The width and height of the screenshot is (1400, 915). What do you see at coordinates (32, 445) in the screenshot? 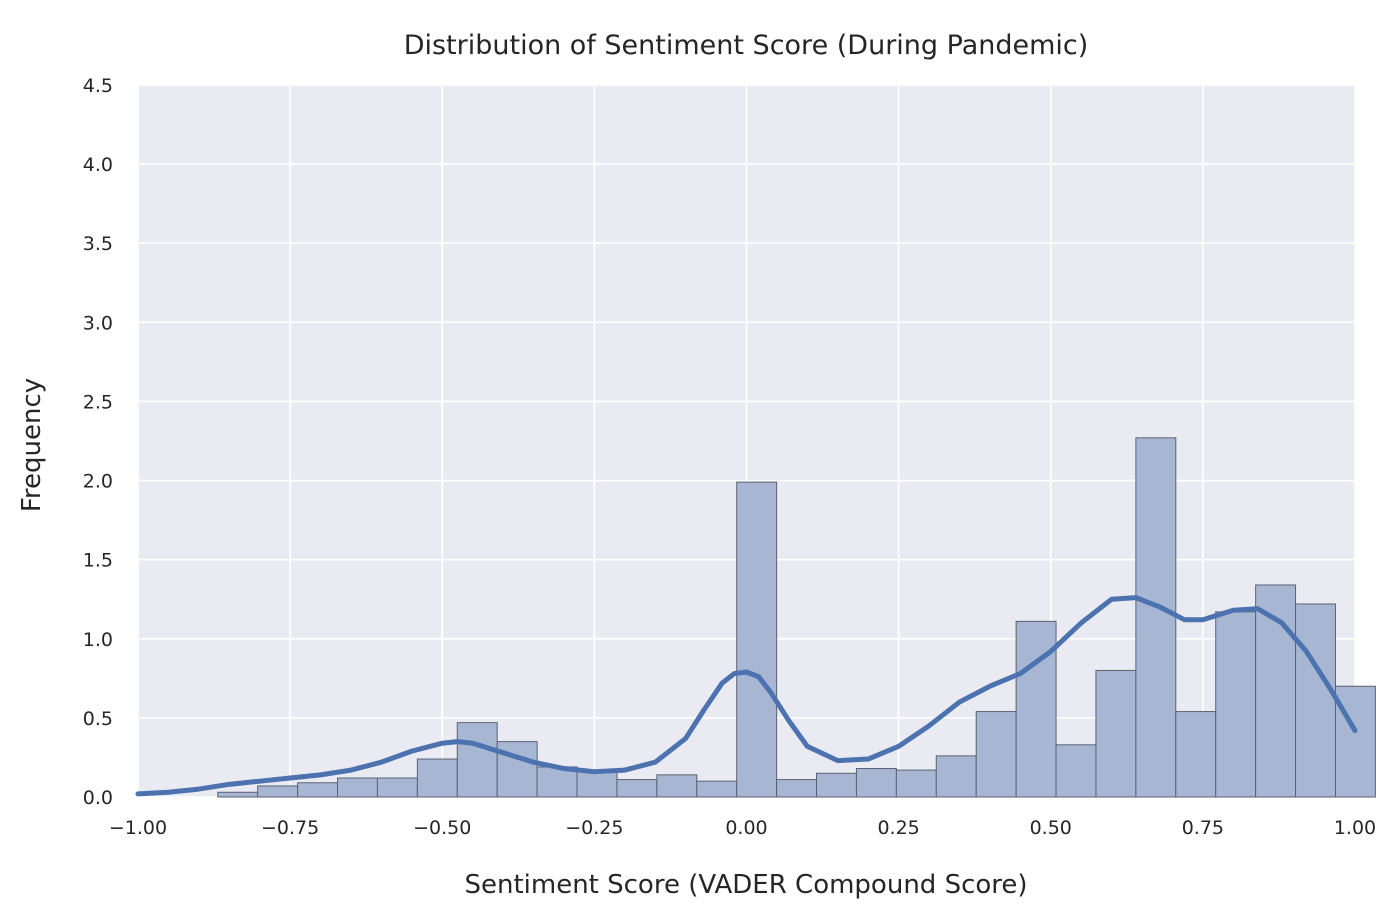
I see `y-axis-label: Frequency` at bounding box center [32, 445].